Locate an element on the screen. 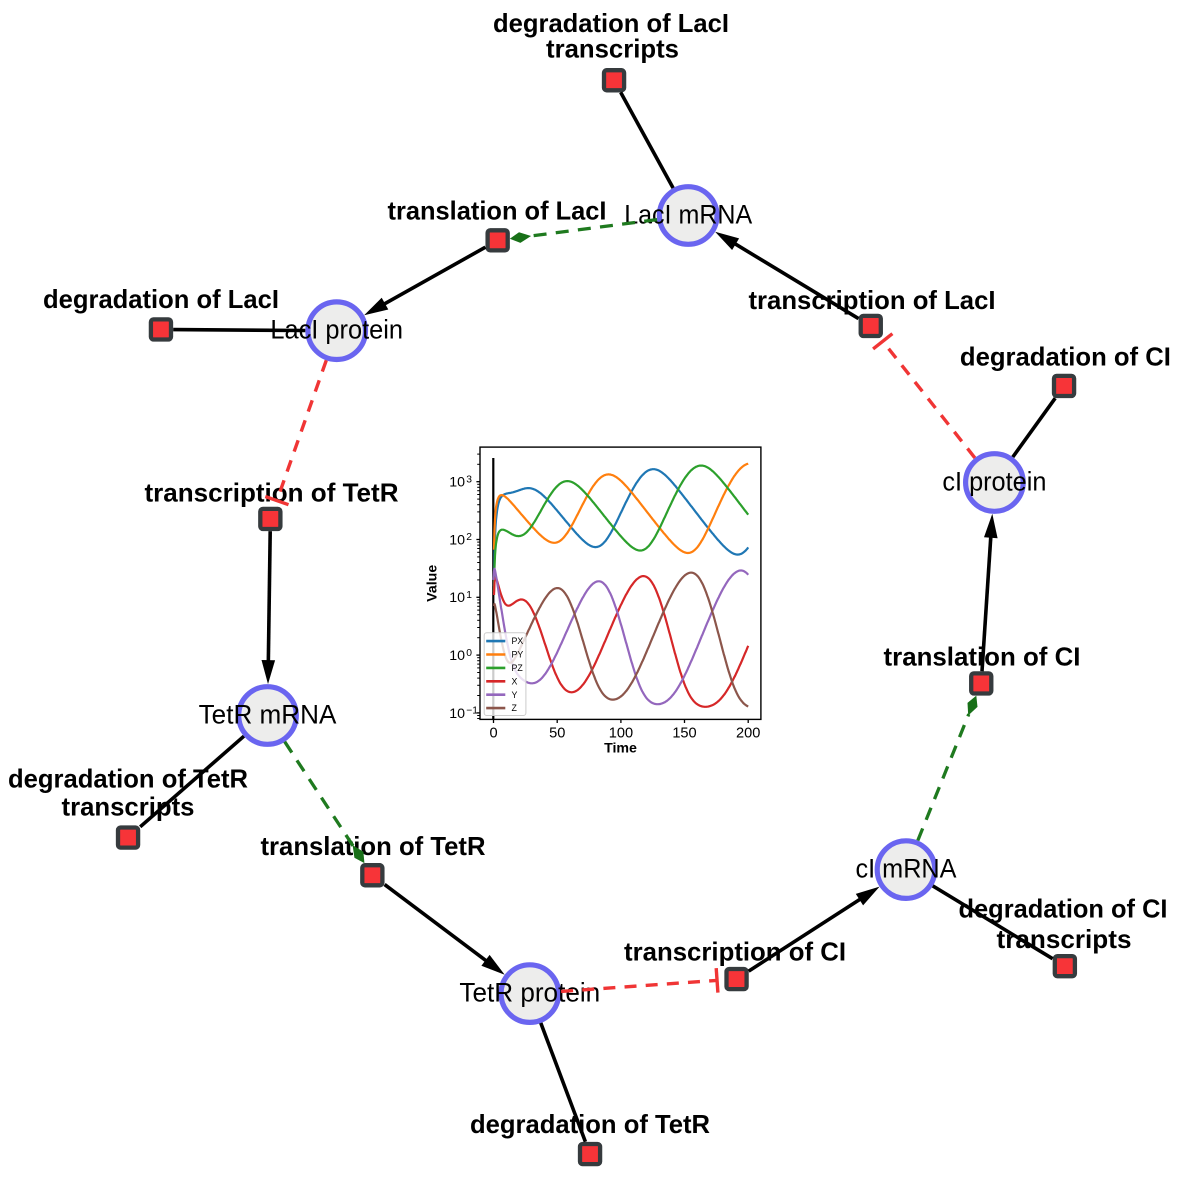 The width and height of the screenshot is (1189, 1200). svg-text: TetR protein is located at coordinates (529, 993).